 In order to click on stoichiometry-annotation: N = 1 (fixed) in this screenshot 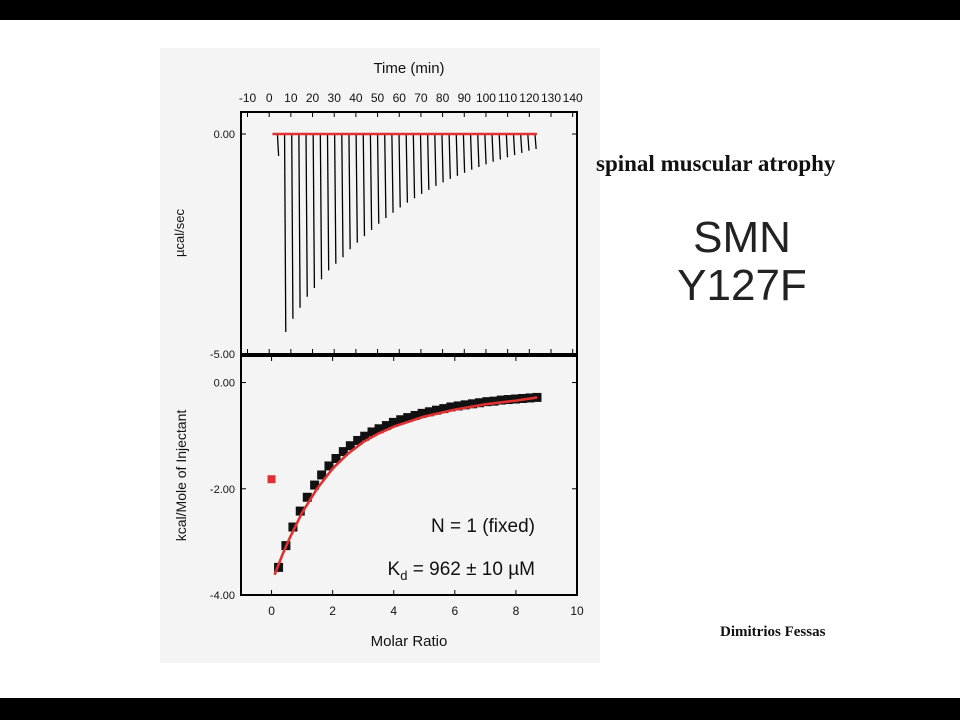, I will do `click(483, 526)`.